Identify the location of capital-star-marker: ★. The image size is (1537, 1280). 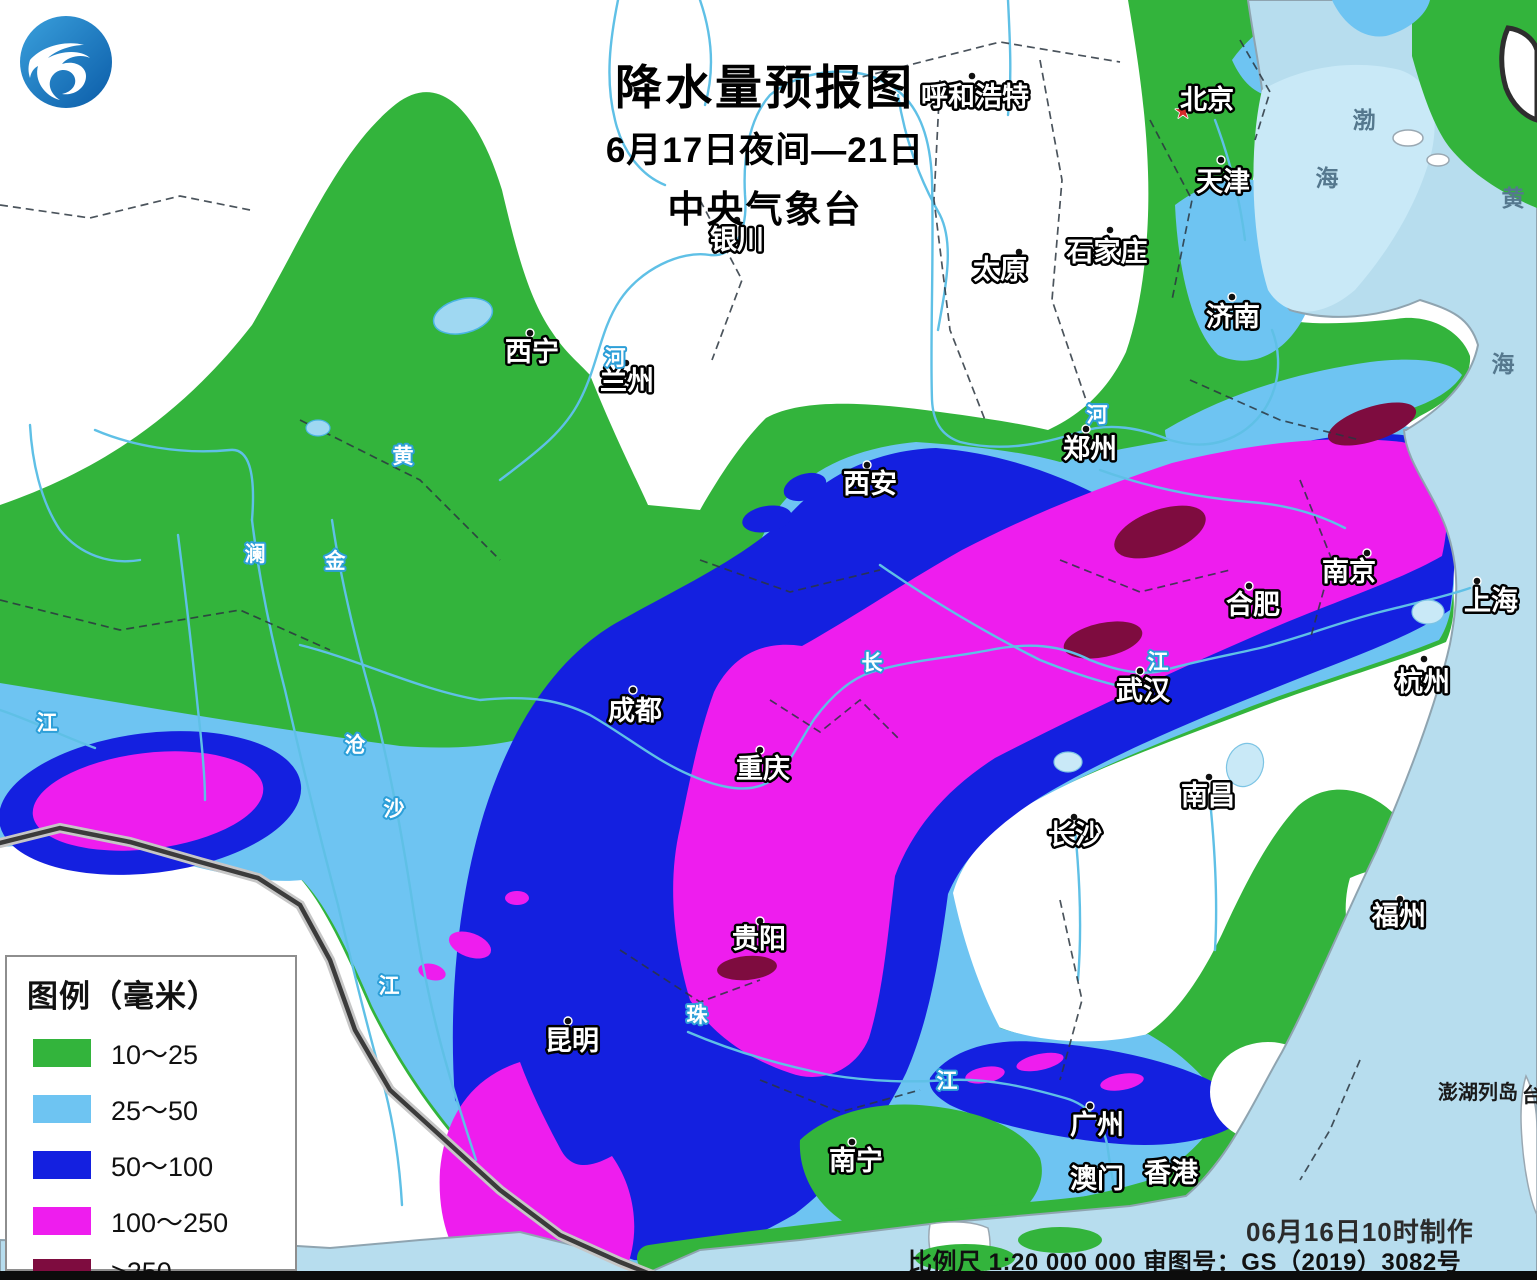
(1183, 112).